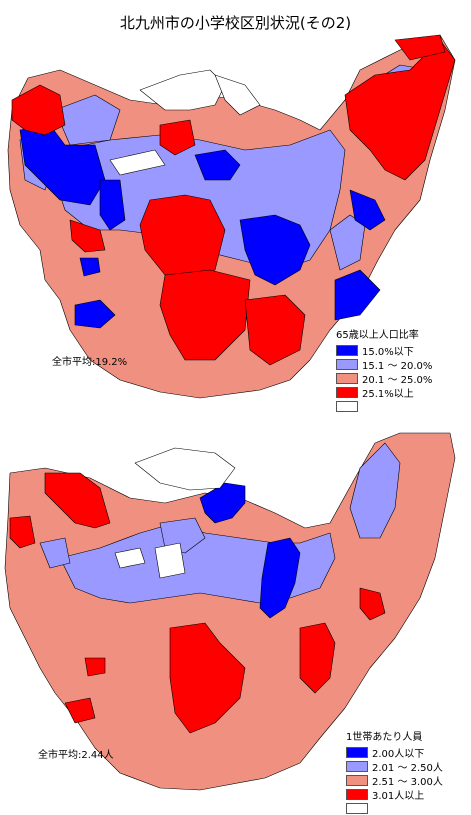 The width and height of the screenshot is (471, 815). What do you see at coordinates (398, 754) in the screenshot?
I see `legend-label: 2.00人以下` at bounding box center [398, 754].